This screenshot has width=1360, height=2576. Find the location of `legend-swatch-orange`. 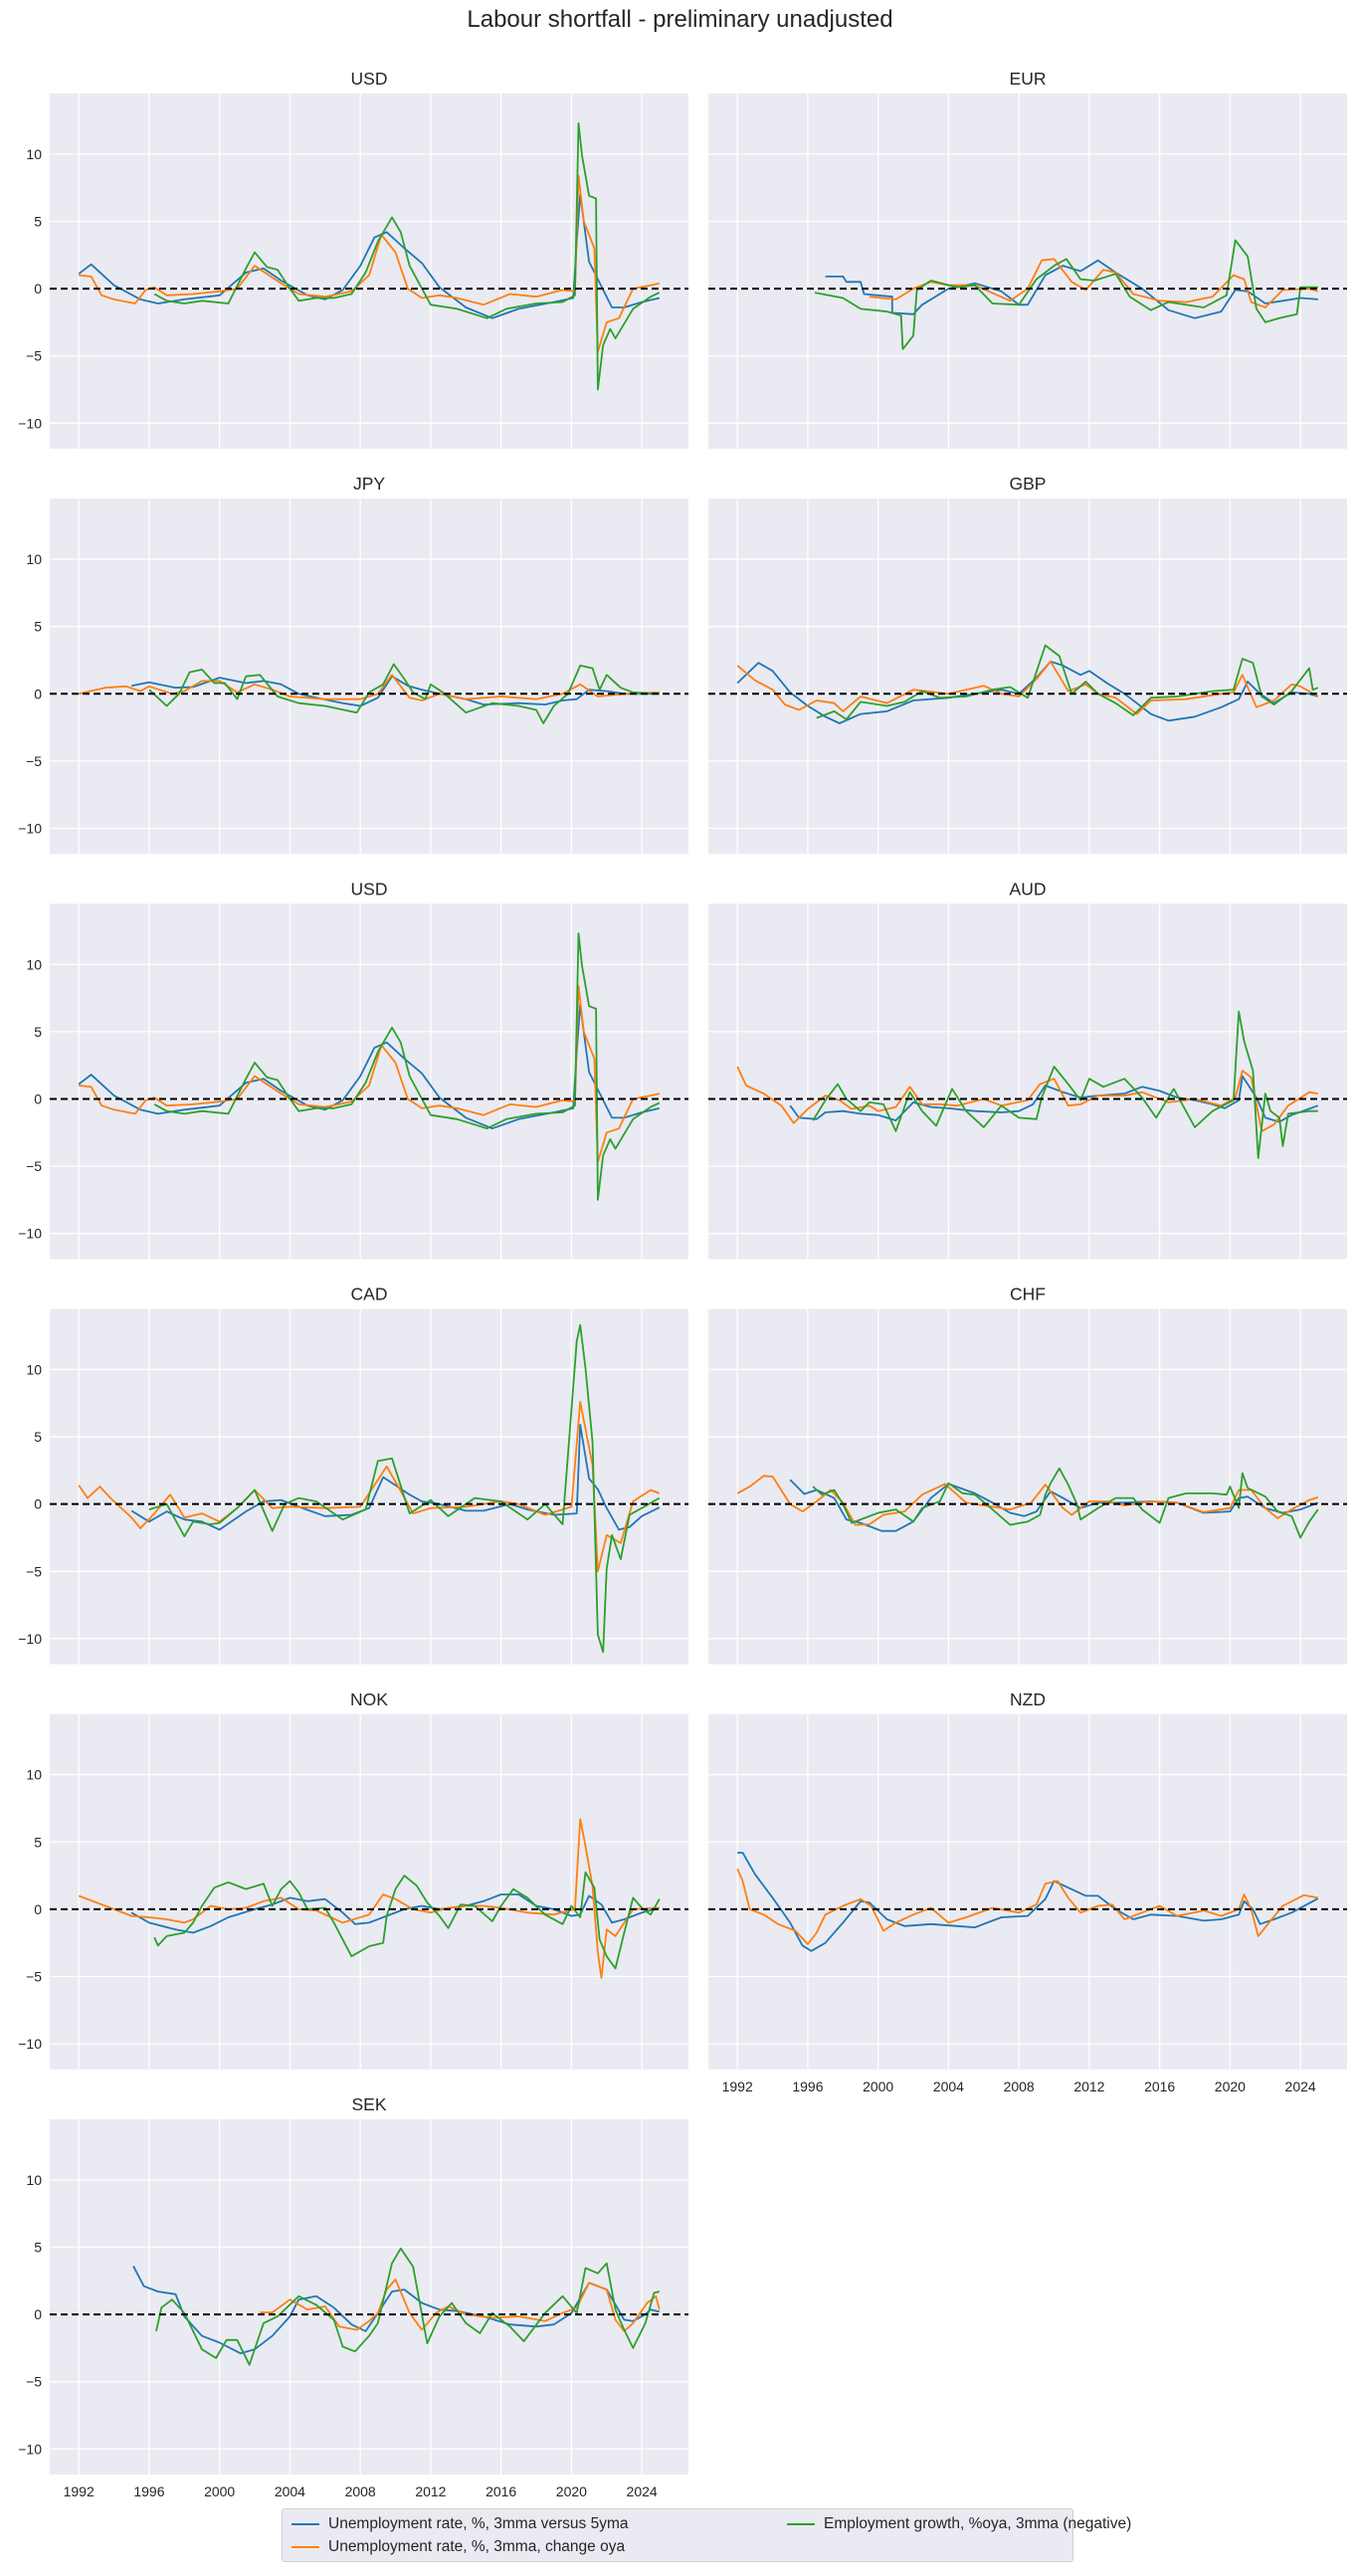

legend-swatch-orange is located at coordinates (305, 2547).